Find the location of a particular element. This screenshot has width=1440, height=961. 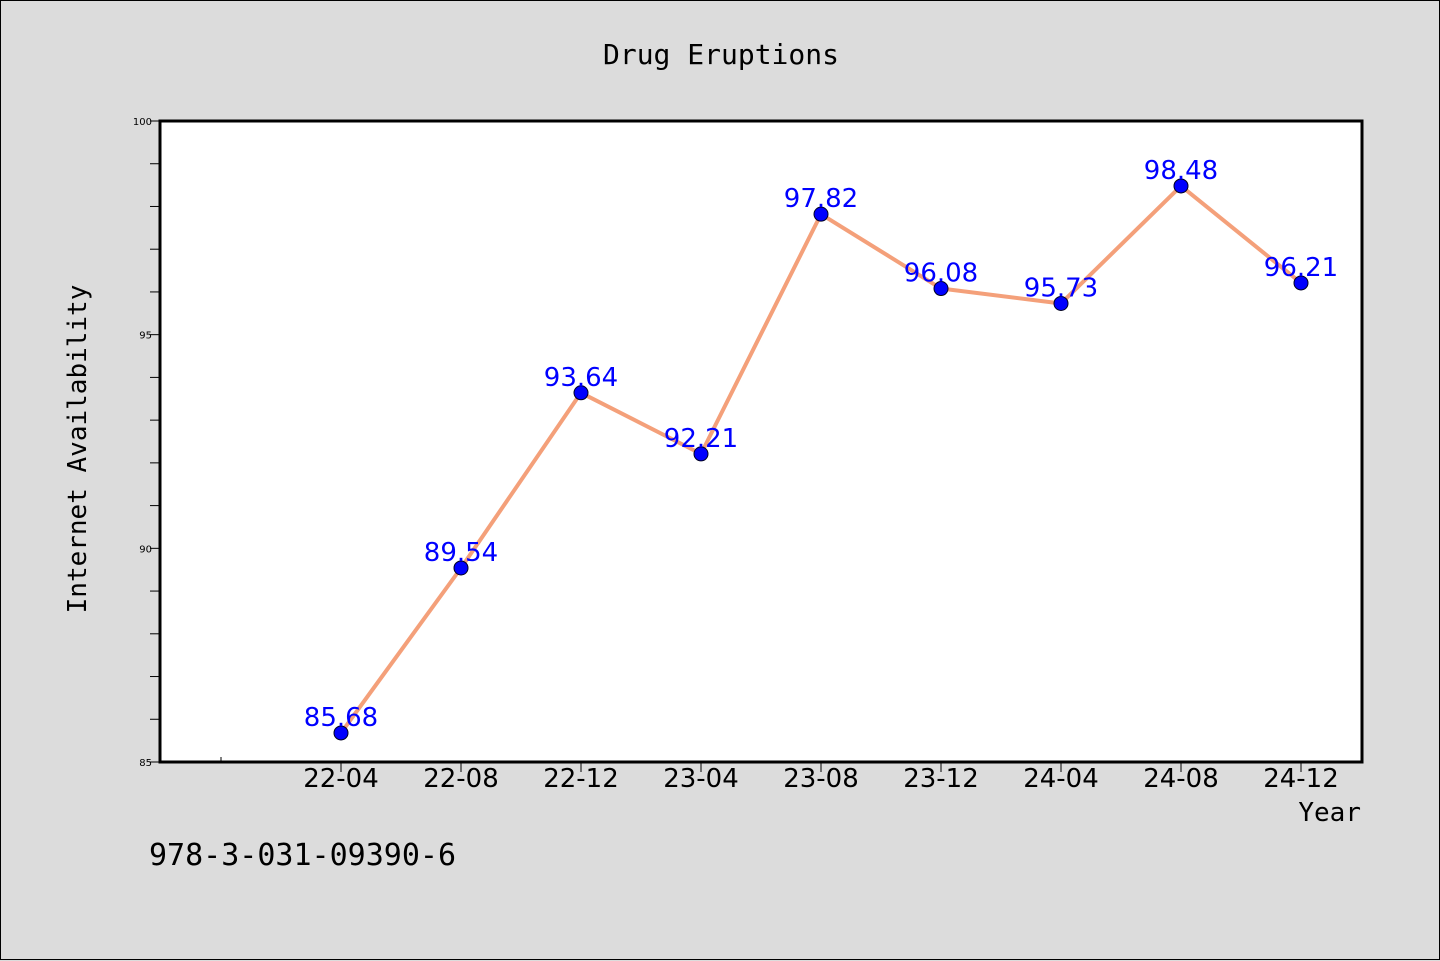

x-tick-label: 22-12 is located at coordinates (581, 779).